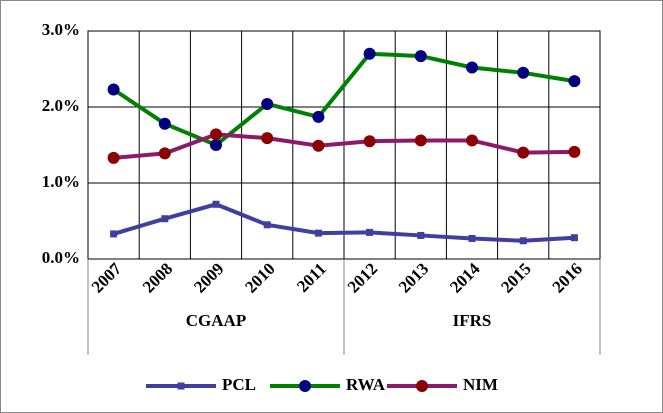  I want to click on legend-label: RWA, so click(366, 384).